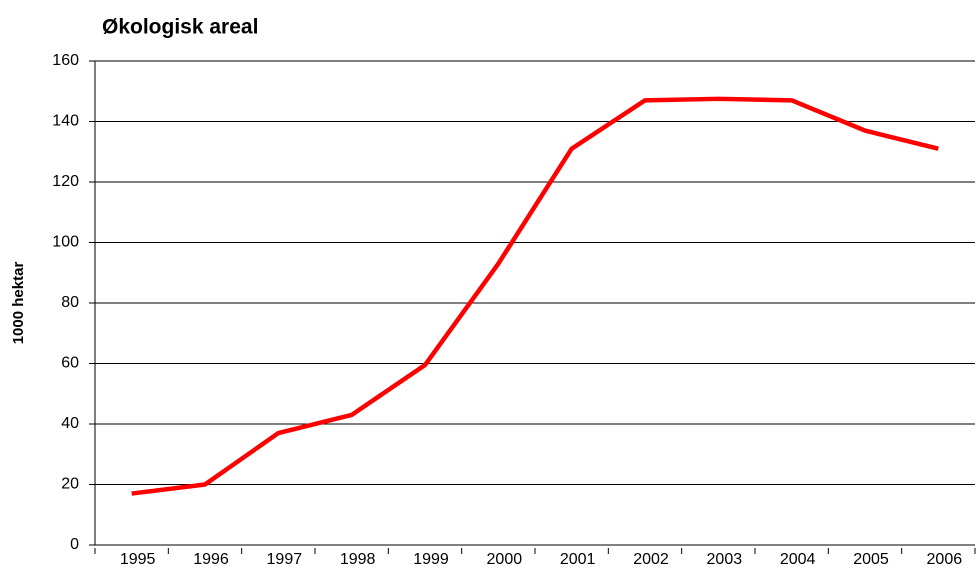 This screenshot has width=976, height=572. What do you see at coordinates (431, 559) in the screenshot?
I see `x-tick-label: 1999` at bounding box center [431, 559].